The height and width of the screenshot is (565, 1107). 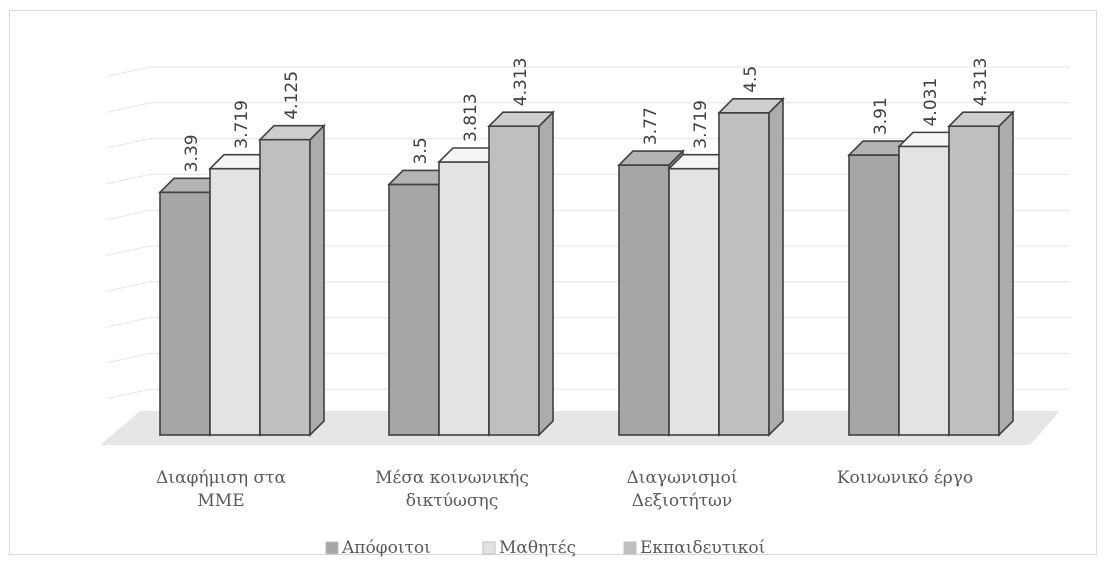 I want to click on category-label: Διαφήμιση στα ΜΜΕ, so click(x=221, y=489).